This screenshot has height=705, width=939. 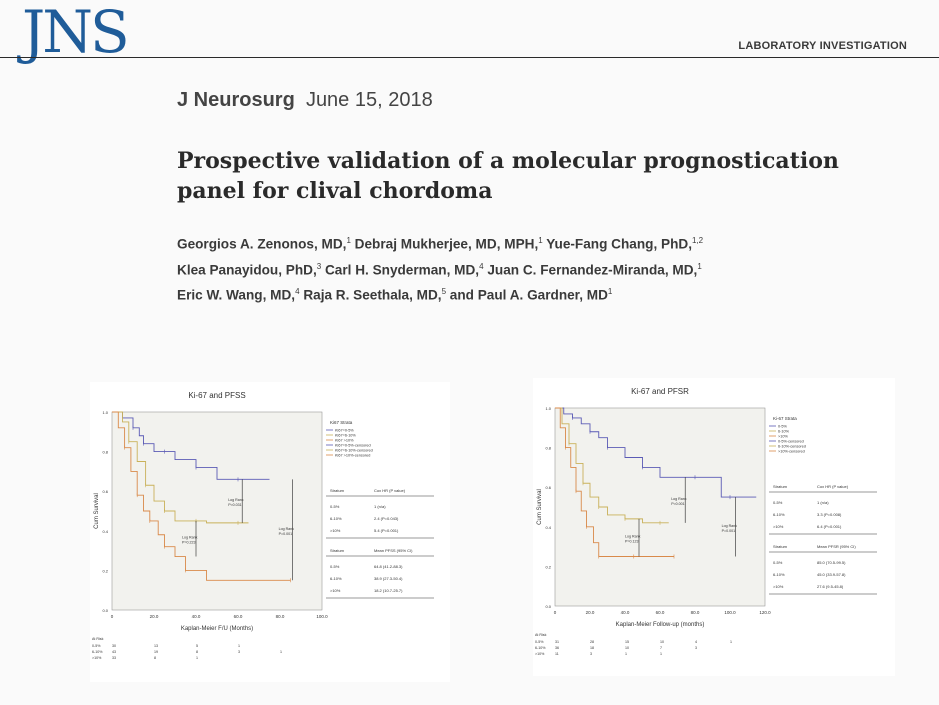 I want to click on hr-table-cell: 1 (n/a), so click(x=823, y=502).